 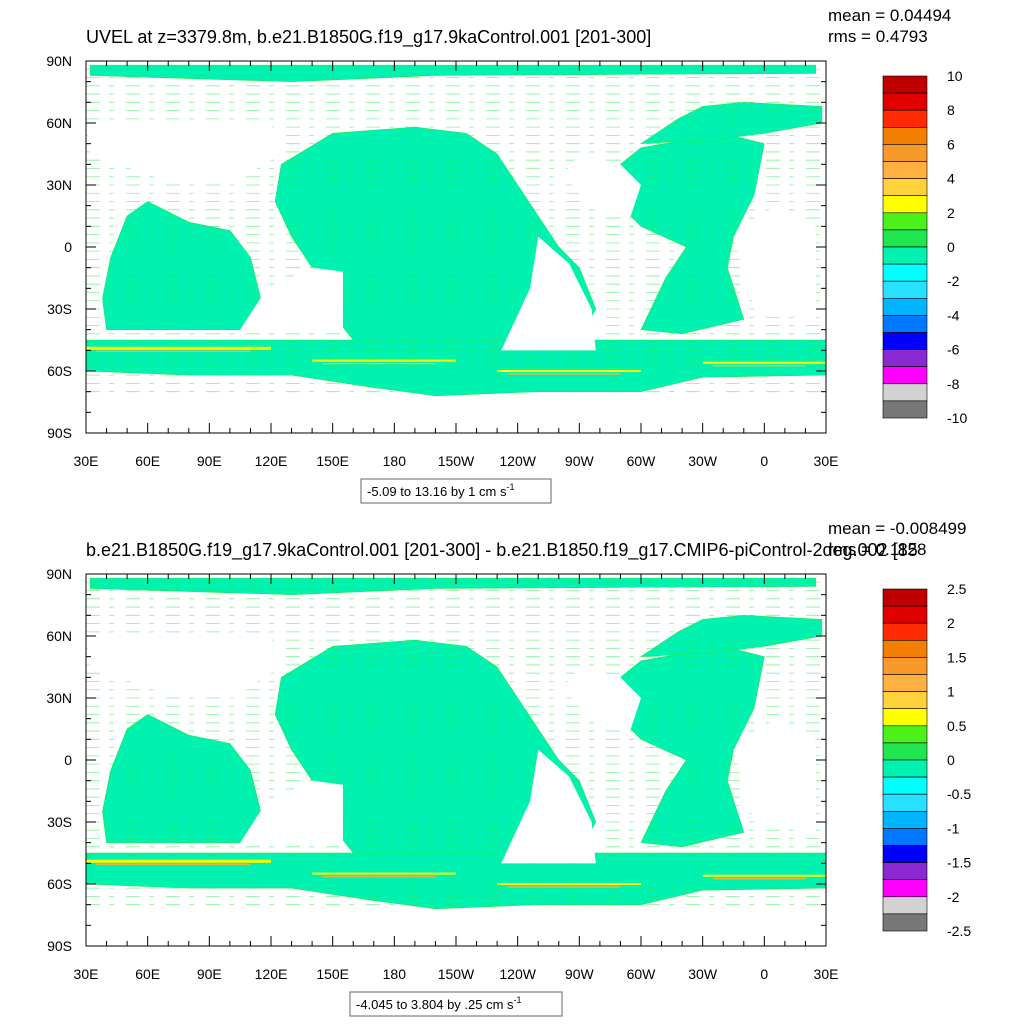 I want to click on colorbar: 2.5 2 1.5 1 0.5 0 -0.5 -1 -1.5 -2 -2.5, so click(x=926, y=760).